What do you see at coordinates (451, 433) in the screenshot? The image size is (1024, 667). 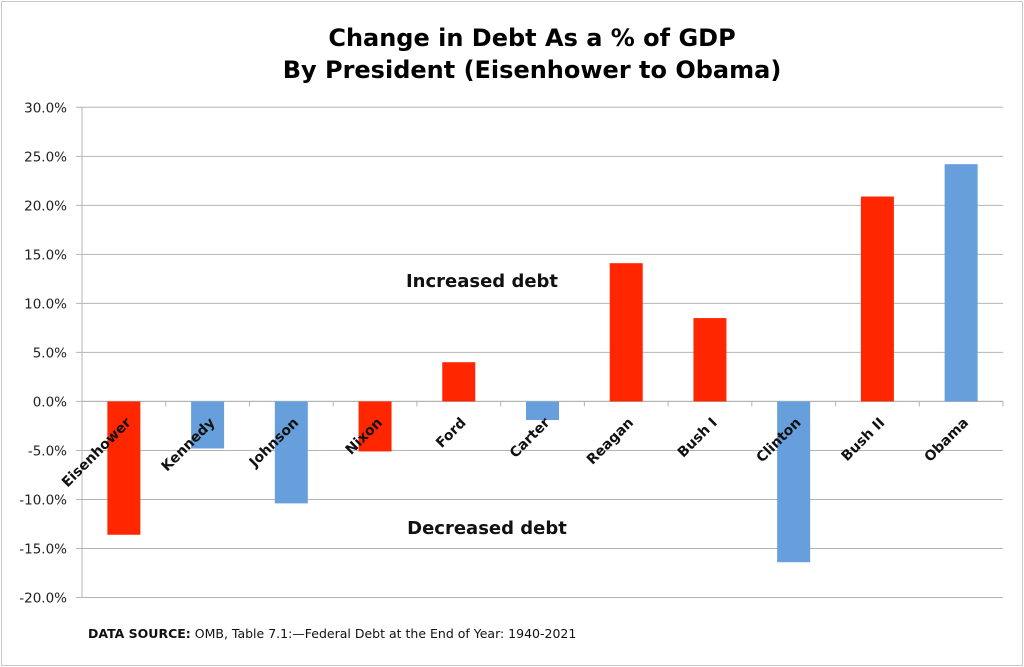 I see `x-tick-label: Ford` at bounding box center [451, 433].